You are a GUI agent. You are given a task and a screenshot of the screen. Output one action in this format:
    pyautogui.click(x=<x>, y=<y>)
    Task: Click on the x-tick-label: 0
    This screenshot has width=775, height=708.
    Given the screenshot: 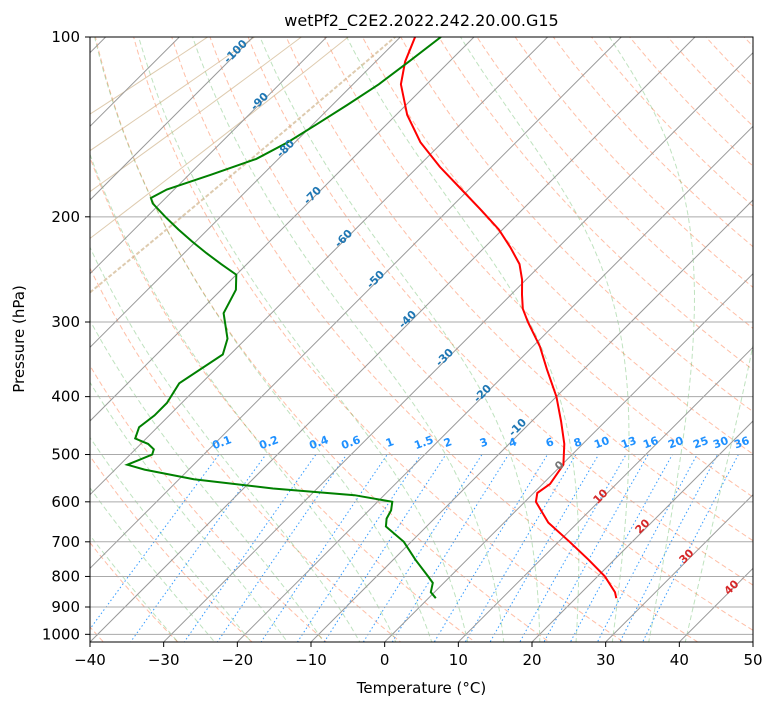 What is the action you would take?
    pyautogui.click(x=385, y=660)
    